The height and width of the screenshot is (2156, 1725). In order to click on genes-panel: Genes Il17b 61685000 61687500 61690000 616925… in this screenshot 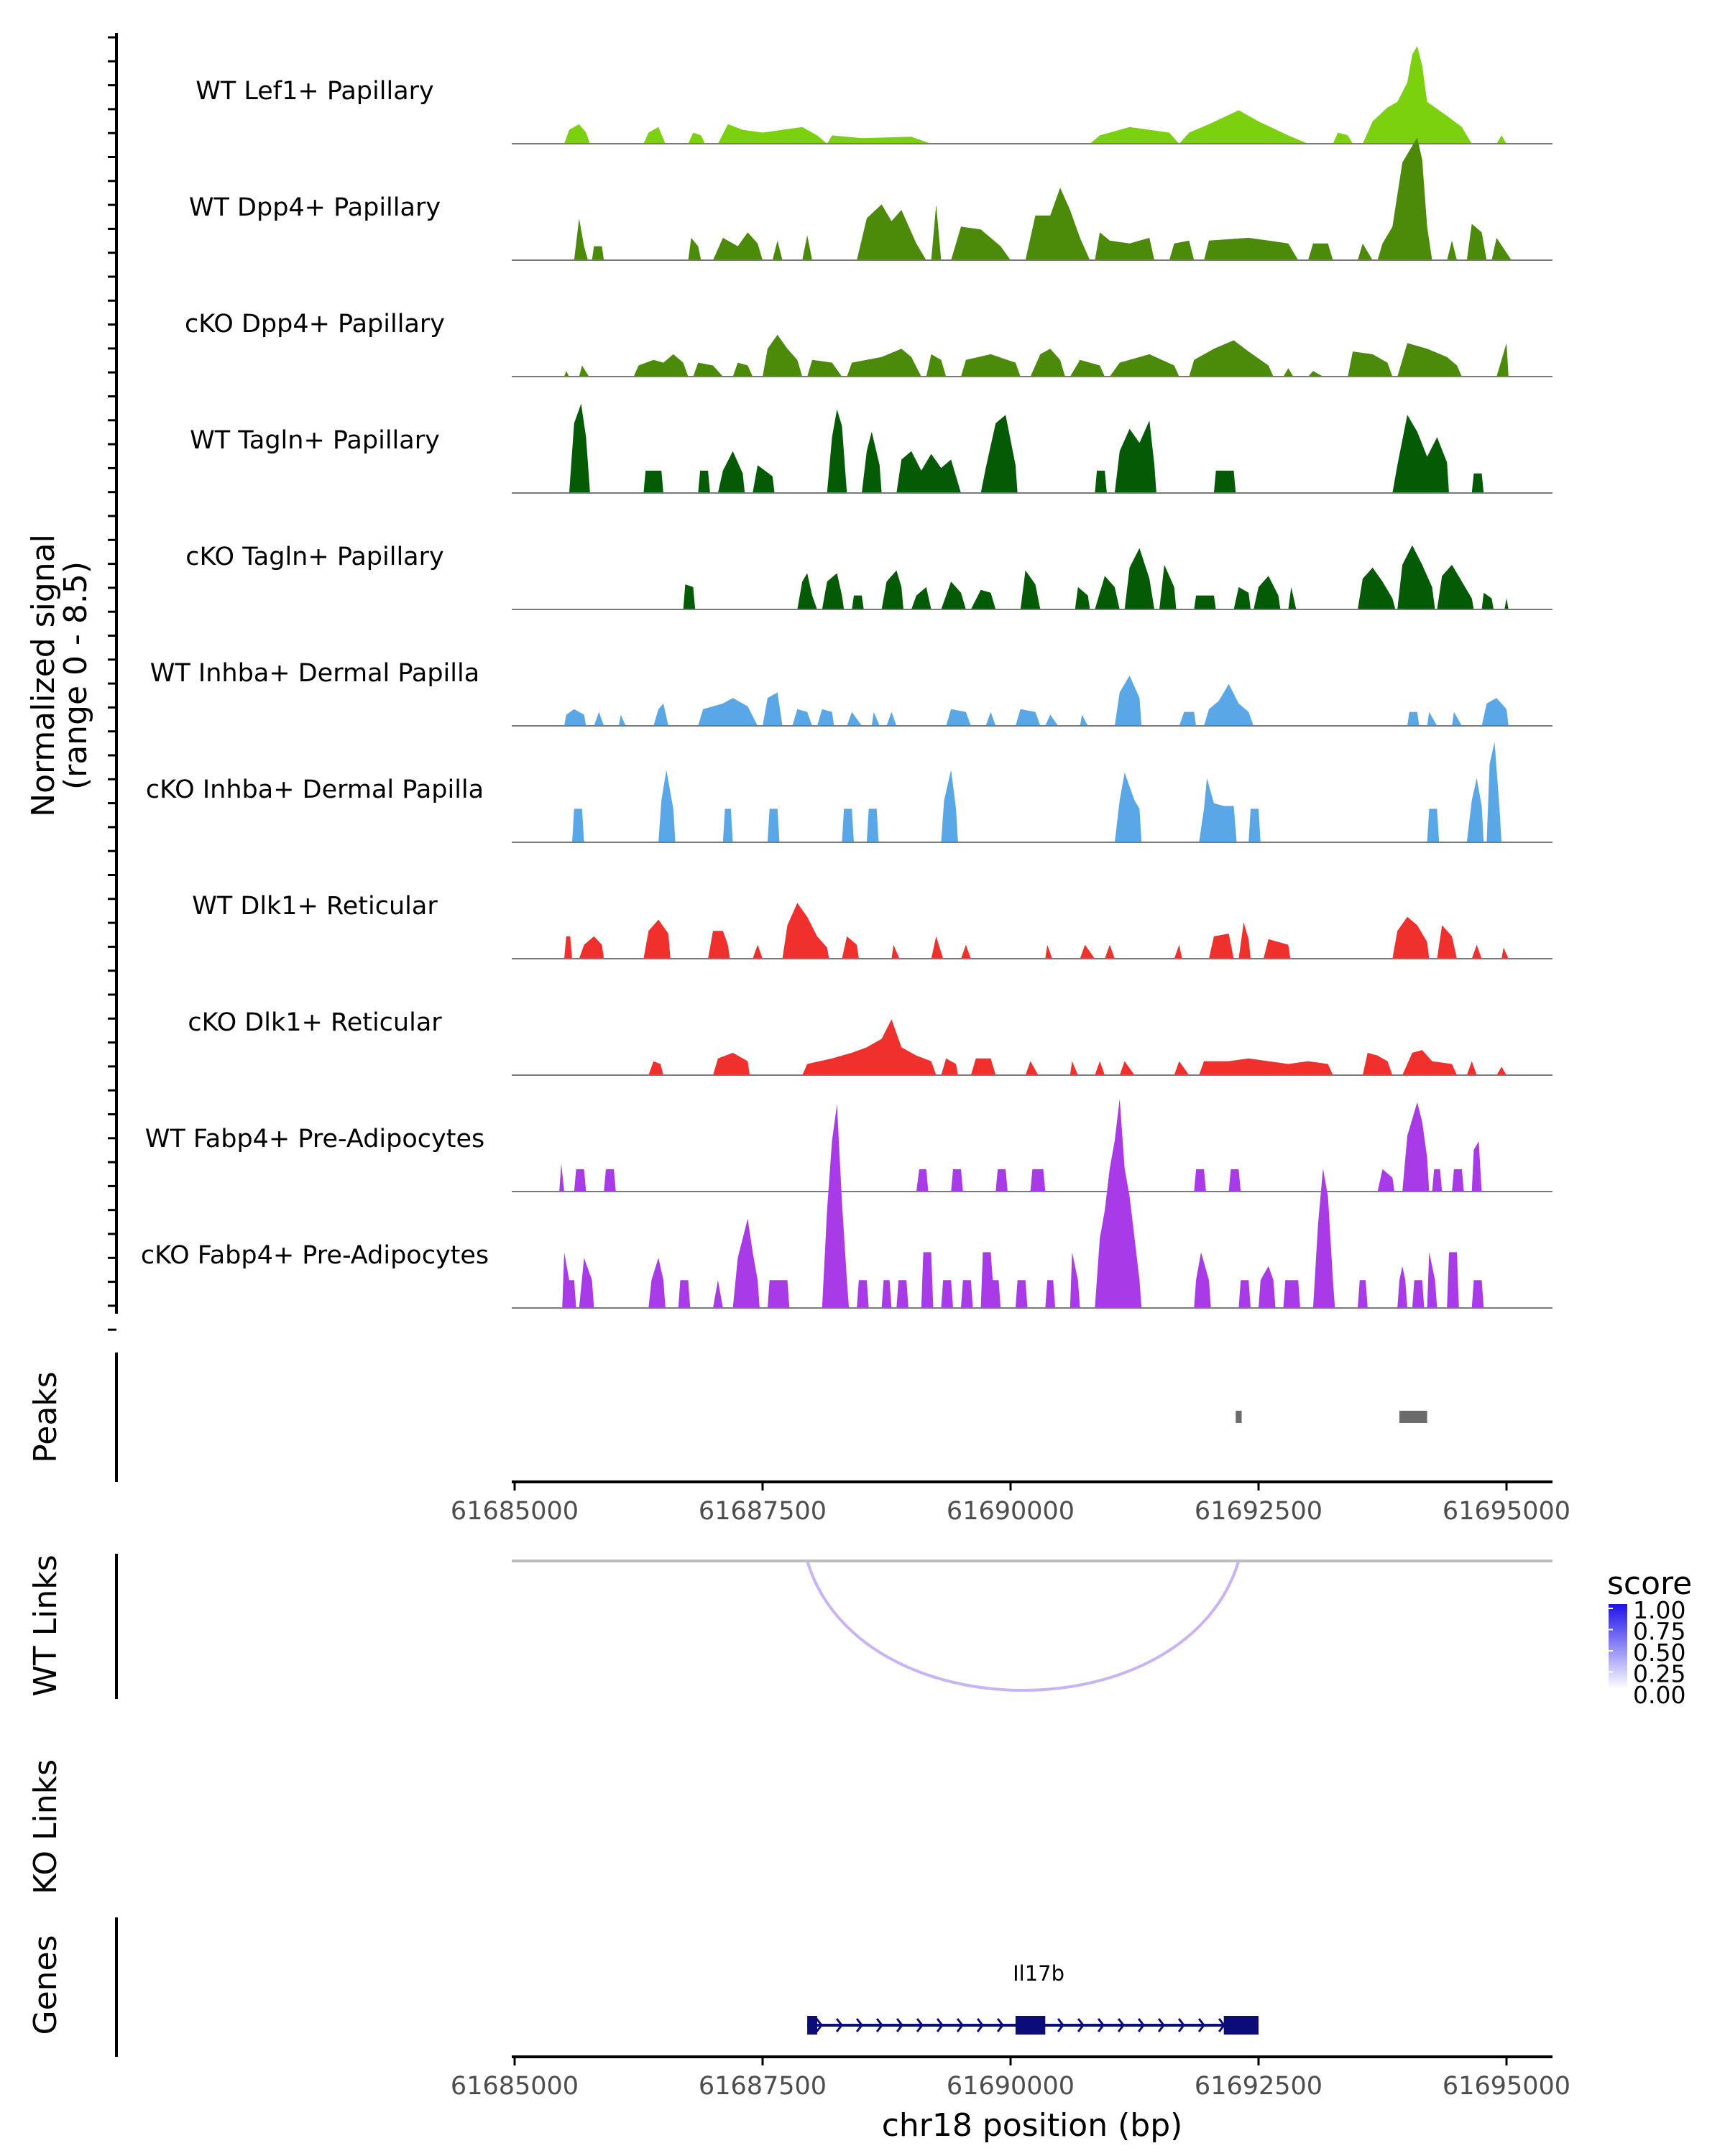, I will do `click(798, 2009)`.